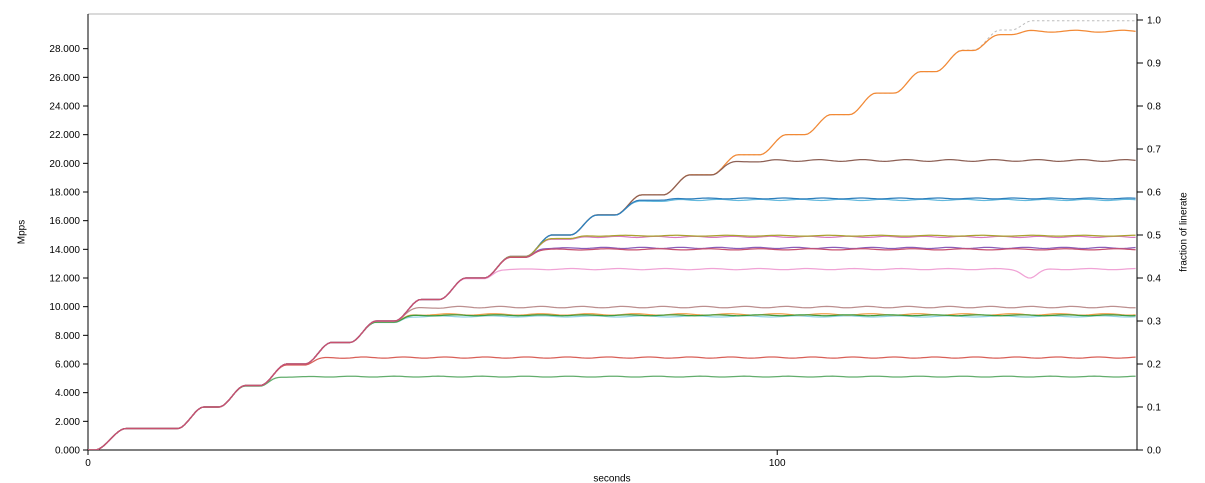 The width and height of the screenshot is (1205, 483). I want to click on y-right-tick-label: 0.8, so click(1154, 107).